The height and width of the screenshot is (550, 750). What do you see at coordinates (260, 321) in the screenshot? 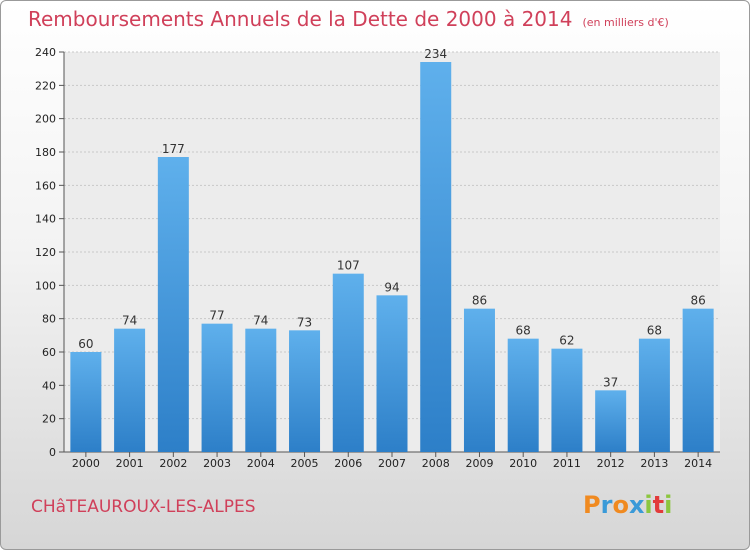
I see `value-label-2004: 74` at bounding box center [260, 321].